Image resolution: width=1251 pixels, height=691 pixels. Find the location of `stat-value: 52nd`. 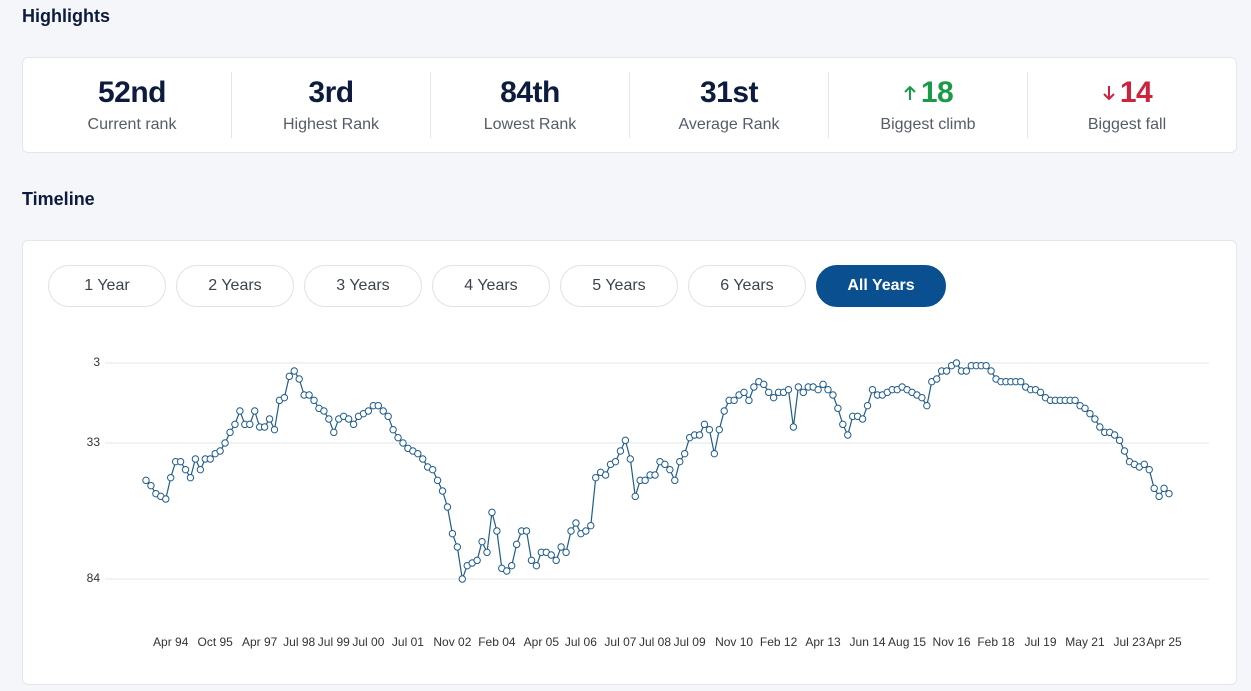

stat-value: 52nd is located at coordinates (132, 92).